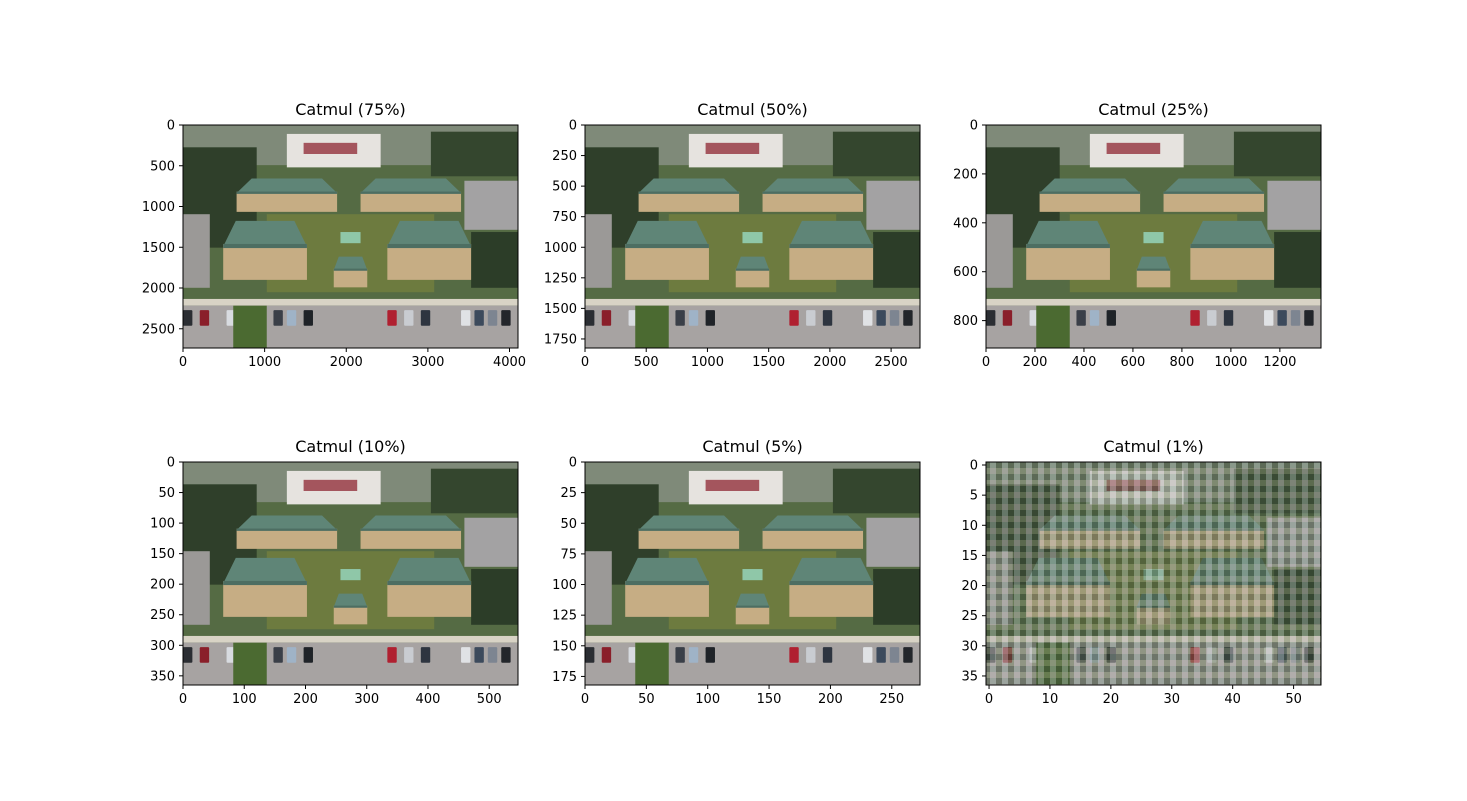  Describe the element at coordinates (891, 362) in the screenshot. I see `x-tick-label: 2500` at that location.